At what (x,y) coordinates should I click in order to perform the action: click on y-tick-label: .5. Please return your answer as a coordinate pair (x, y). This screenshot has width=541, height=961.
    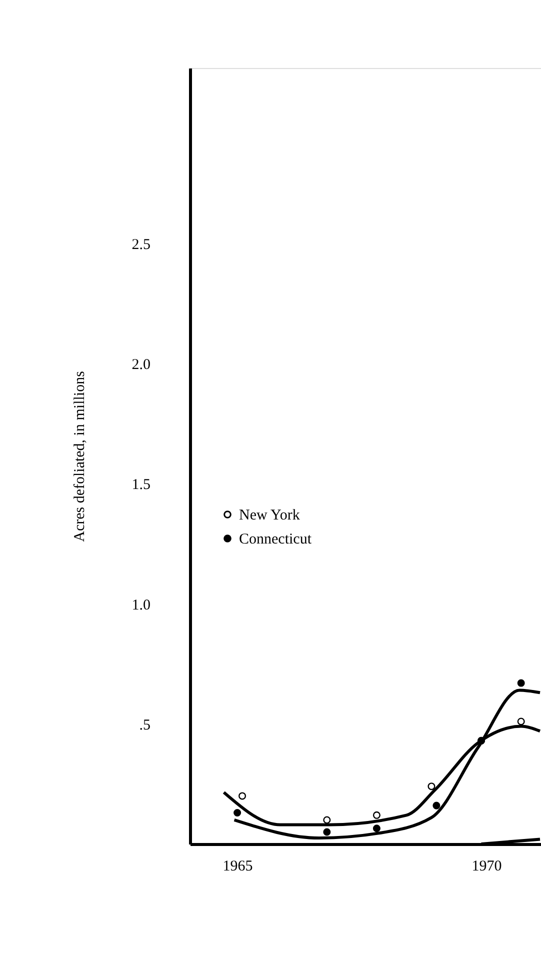
    Looking at the image, I should click on (144, 725).